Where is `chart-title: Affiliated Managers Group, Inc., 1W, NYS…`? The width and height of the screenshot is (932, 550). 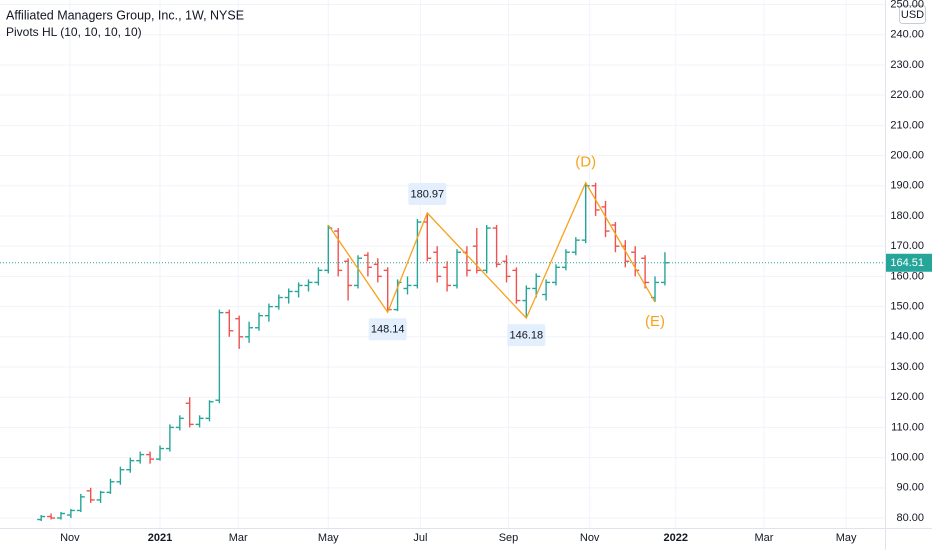 chart-title: Affiliated Managers Group, Inc., 1W, NYS… is located at coordinates (125, 15).